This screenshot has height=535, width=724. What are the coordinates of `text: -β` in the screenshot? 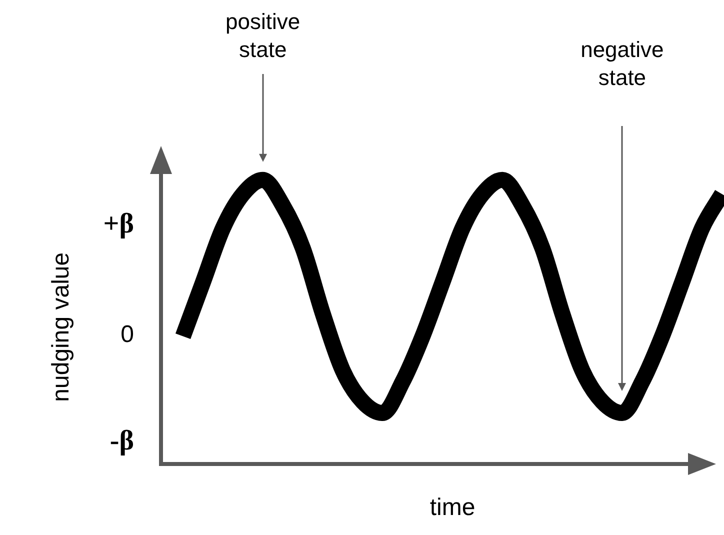 It's located at (122, 440).